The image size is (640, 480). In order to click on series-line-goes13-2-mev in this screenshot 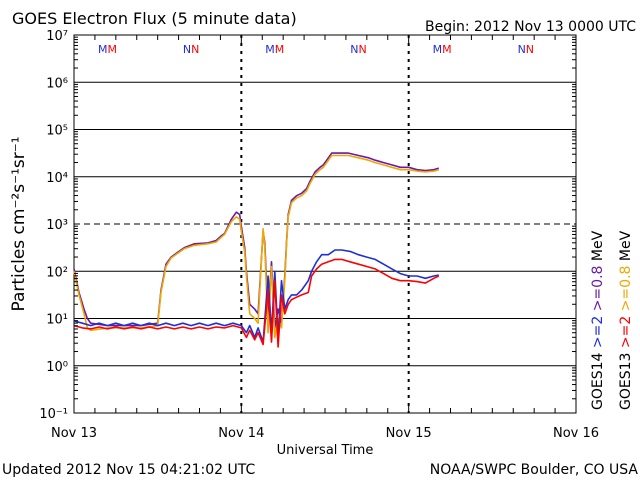, I will do `click(256, 303)`.